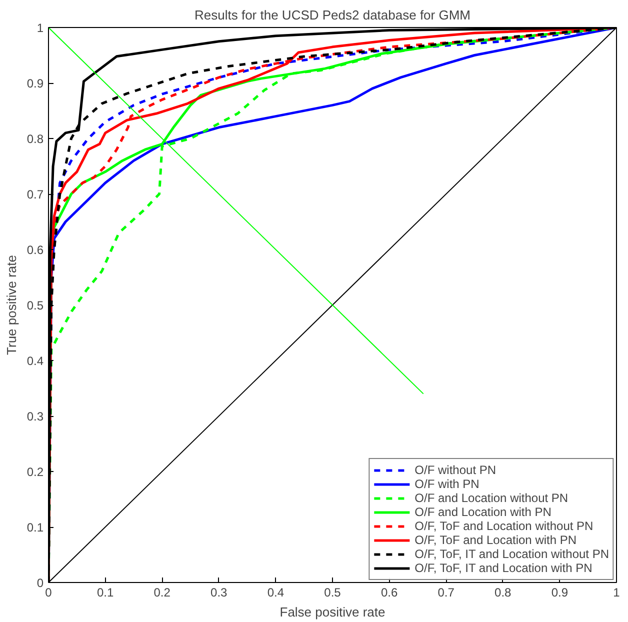 Image resolution: width=628 pixels, height=622 pixels. I want to click on x-tick-label: 0.4, so click(275, 593).